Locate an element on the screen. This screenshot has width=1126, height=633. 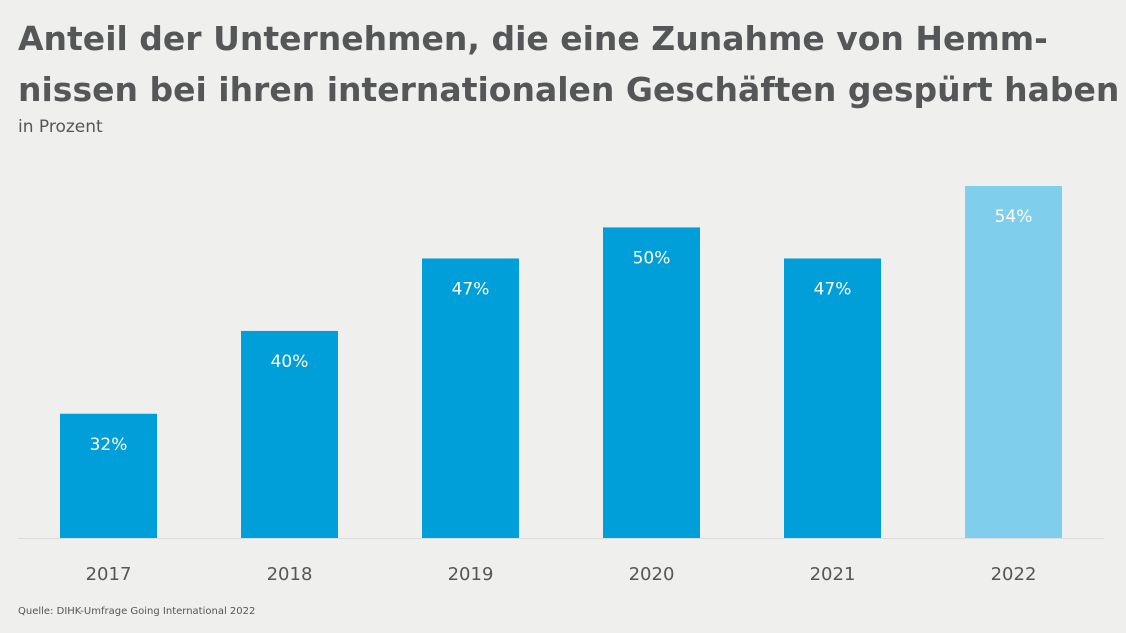
value-label: 50% is located at coordinates (652, 258).